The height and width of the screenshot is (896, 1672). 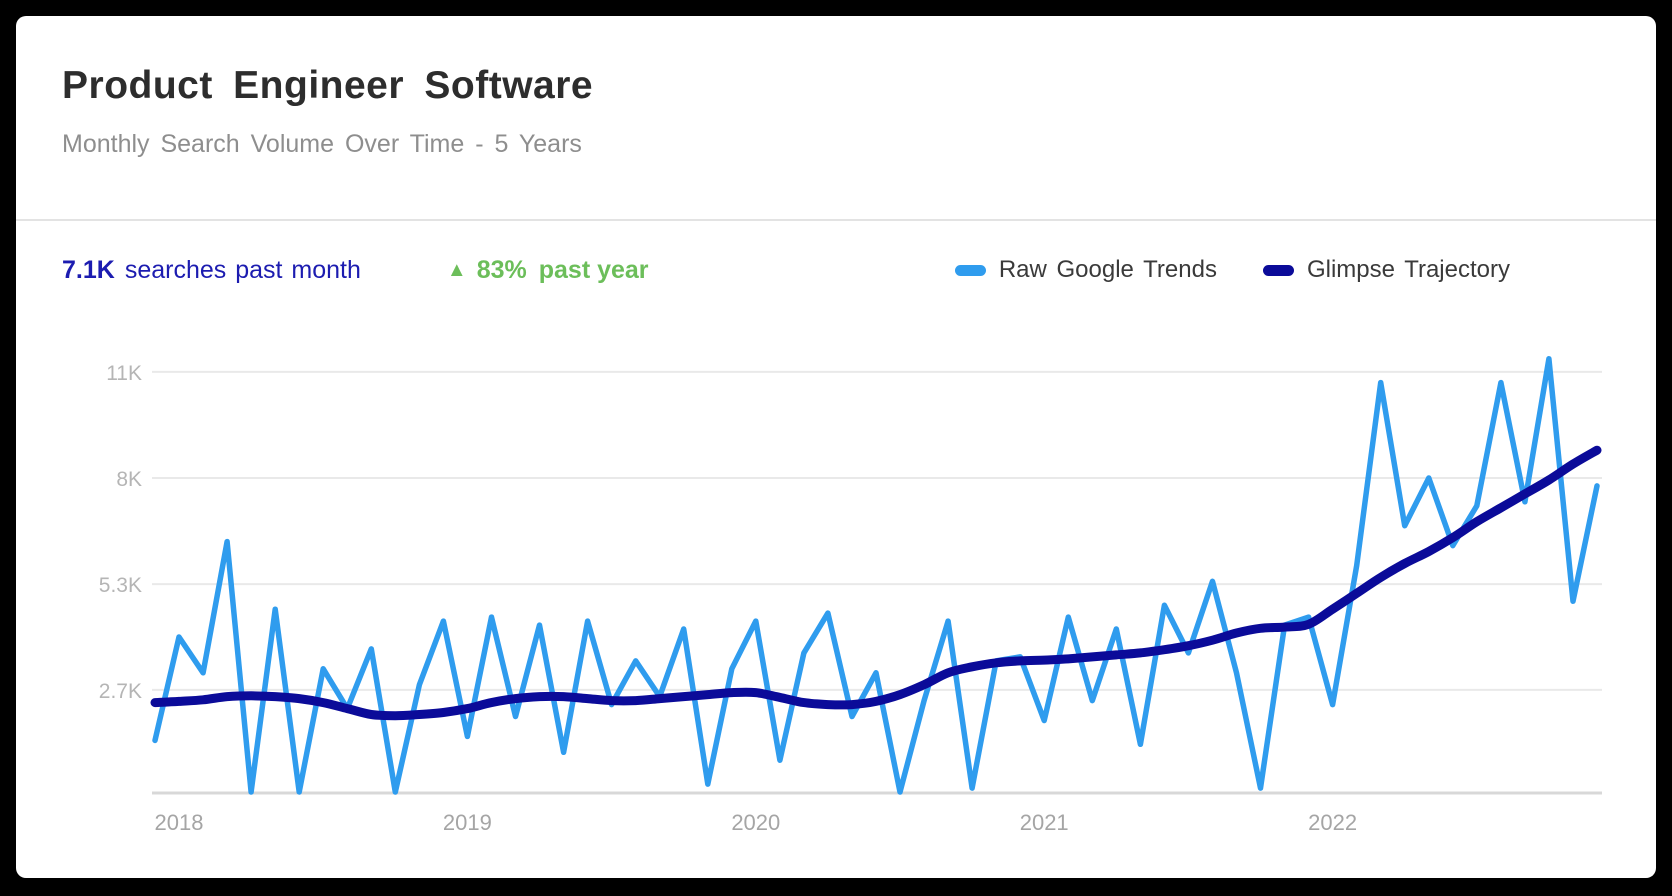 I want to click on x-axis-tick-label: 2021, so click(x=1044, y=822).